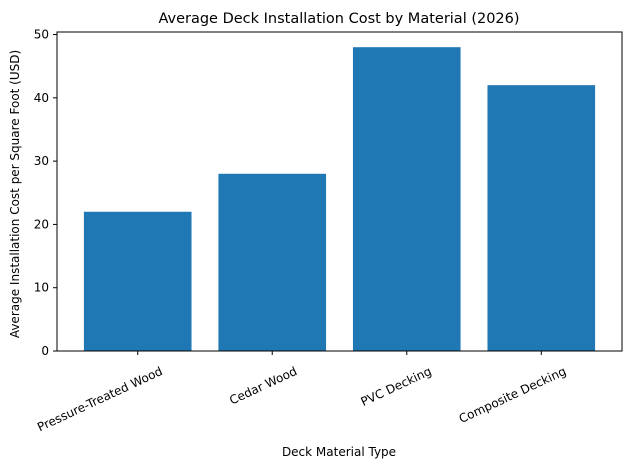 The height and width of the screenshot is (470, 630). Describe the element at coordinates (541, 218) in the screenshot. I see `bar-composite-decking` at that location.